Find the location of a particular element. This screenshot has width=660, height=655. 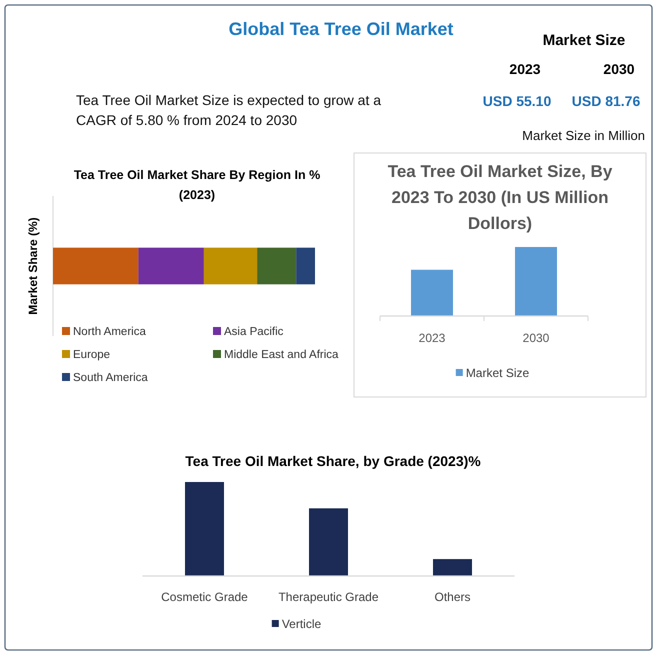

legend-label: Europe is located at coordinates (91, 355).